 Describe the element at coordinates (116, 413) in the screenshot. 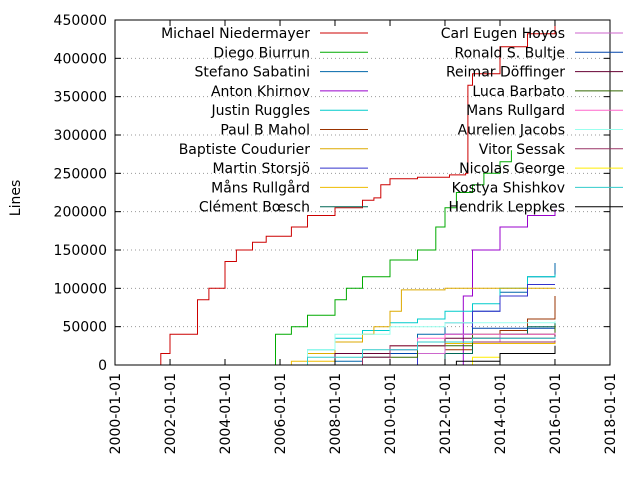

I see `x-tick-label: 2000-01-01` at that location.